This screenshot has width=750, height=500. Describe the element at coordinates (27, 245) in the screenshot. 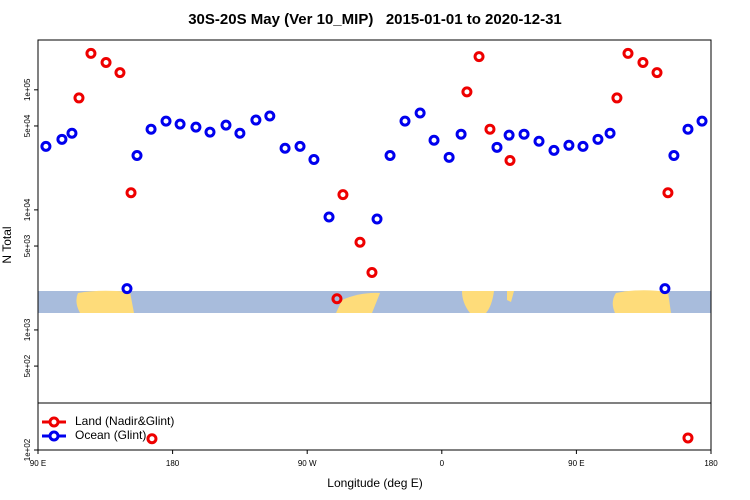

I see `y-tick-label: 5e+03` at that location.